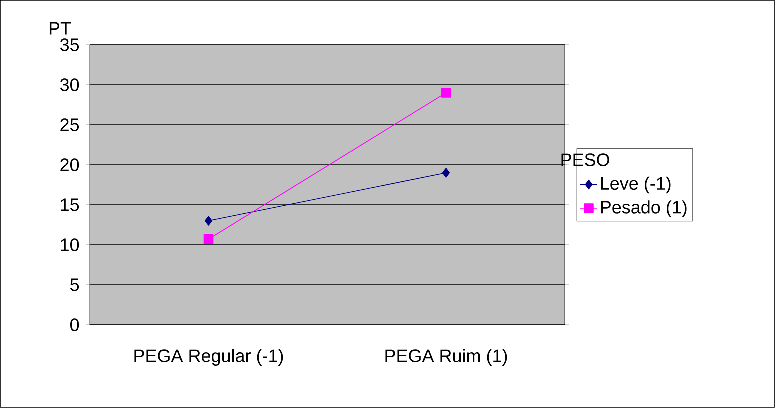 Image resolution: width=775 pixels, height=408 pixels. Describe the element at coordinates (70, 85) in the screenshot. I see `y-tick-label: 30` at that location.